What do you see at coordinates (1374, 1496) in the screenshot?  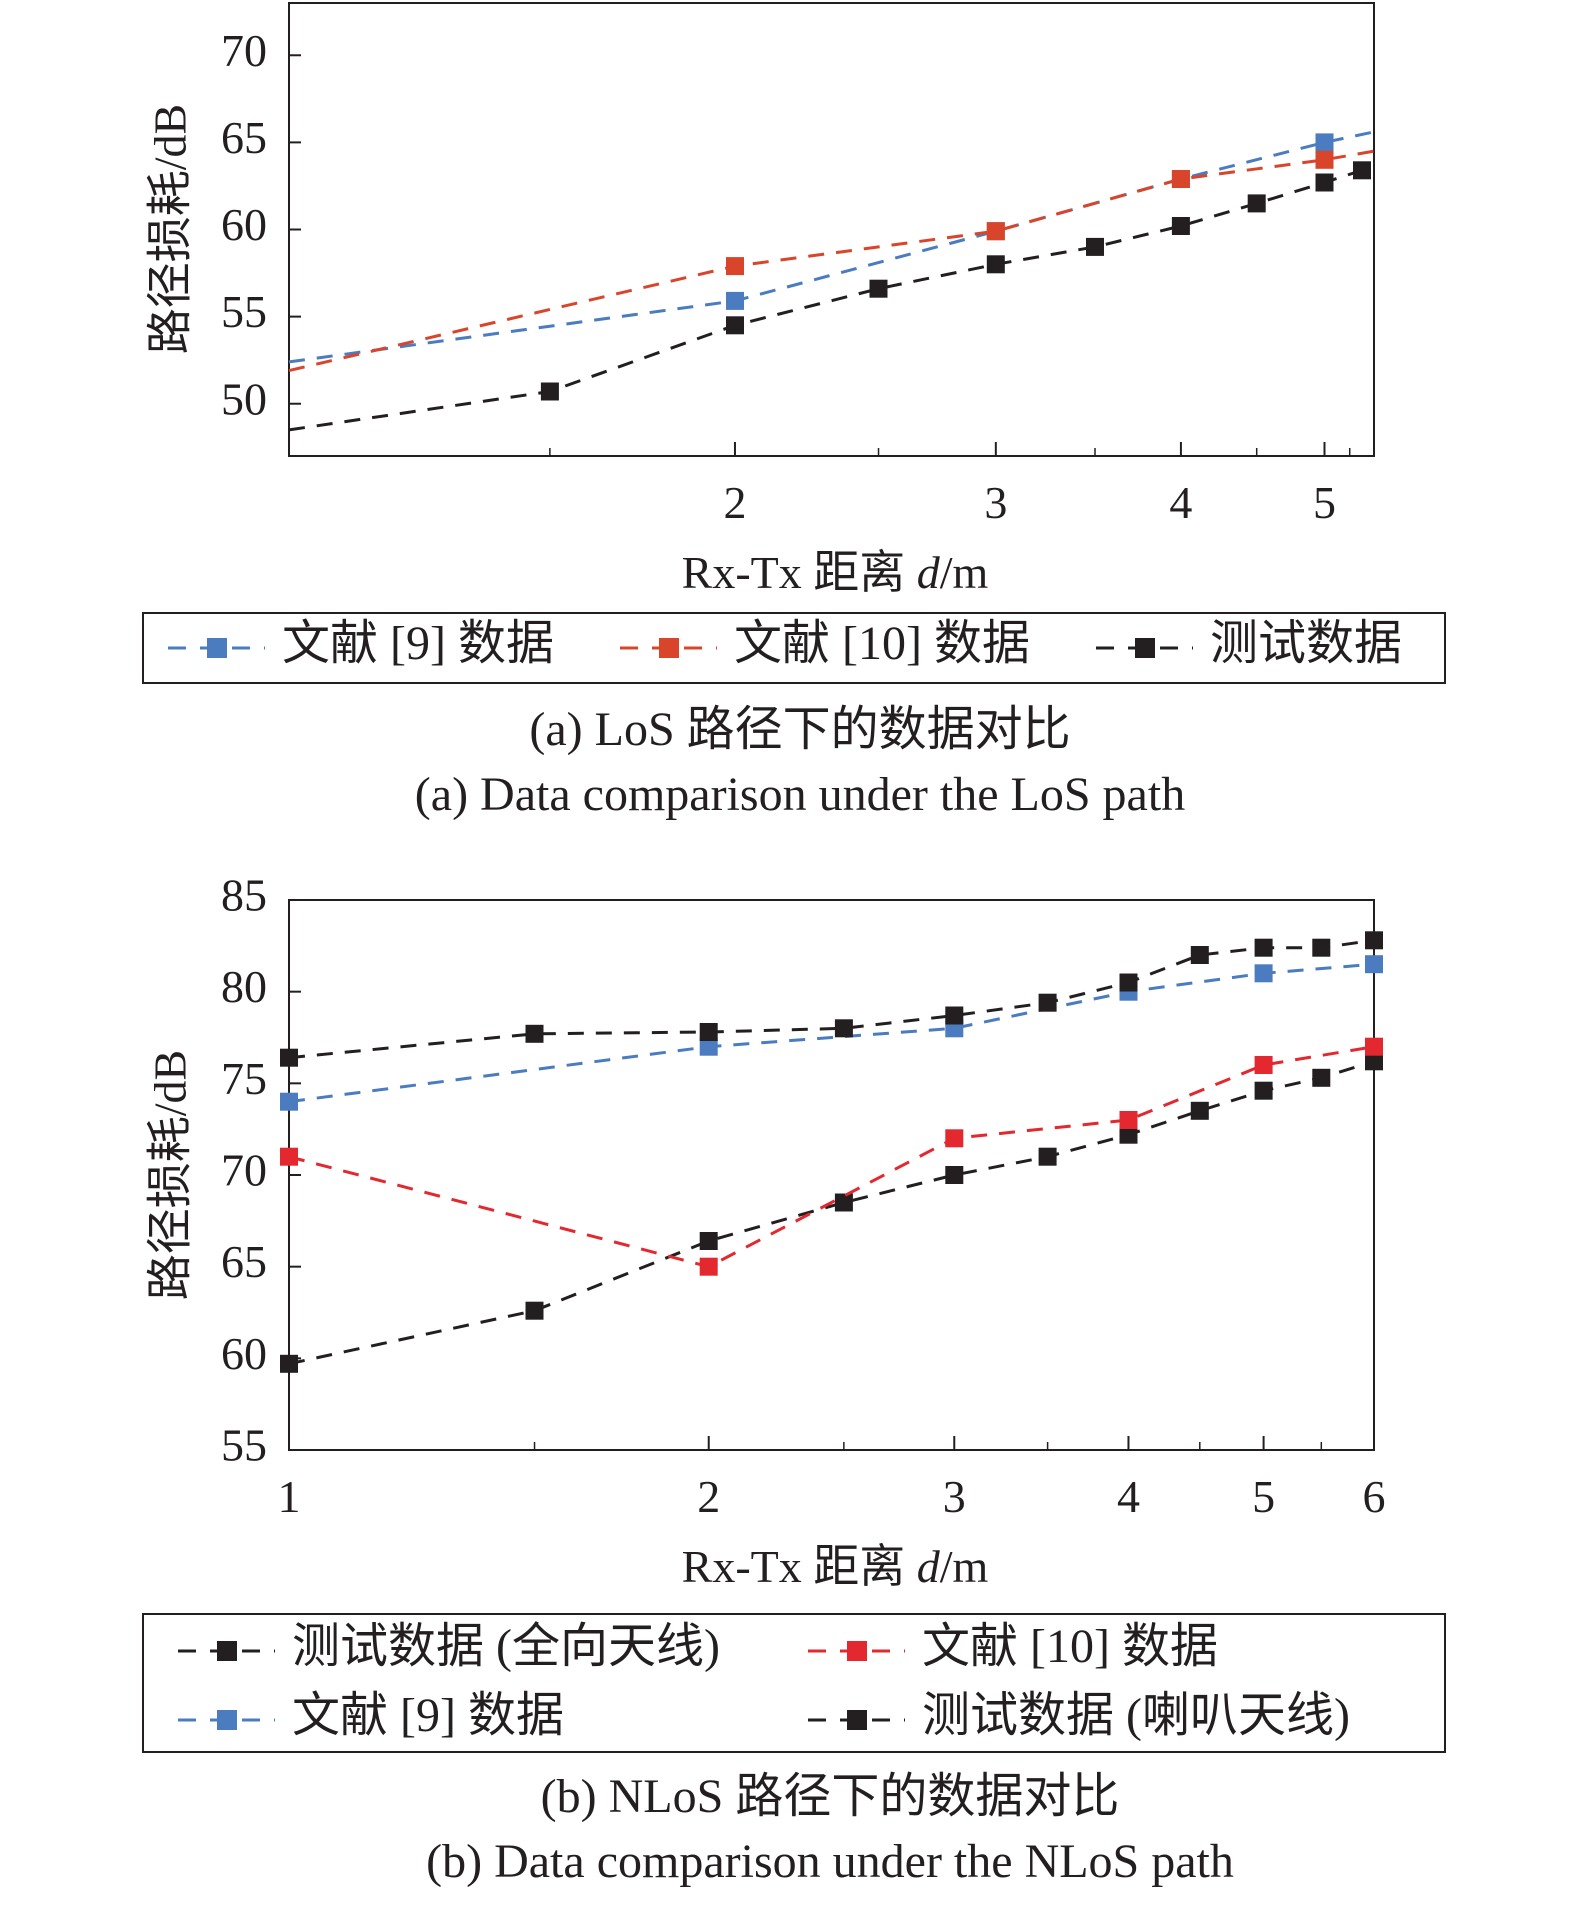 I see `x-tick-label: 6` at bounding box center [1374, 1496].